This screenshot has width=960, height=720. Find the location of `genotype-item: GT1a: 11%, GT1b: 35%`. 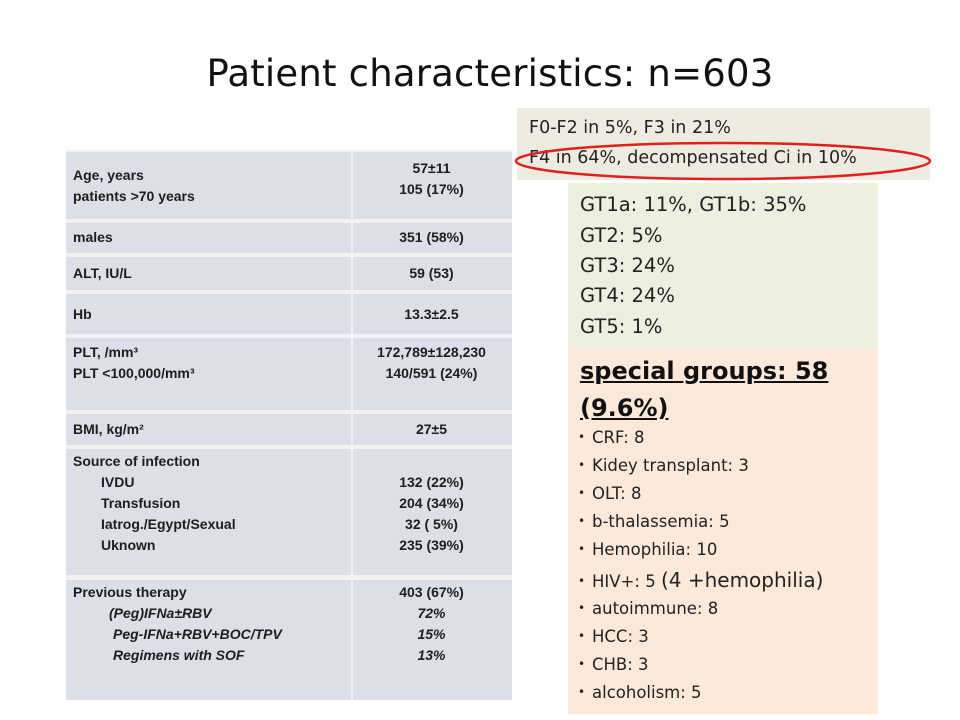

genotype-item: GT1a: 11%, GT1b: 35% is located at coordinates (693, 204).